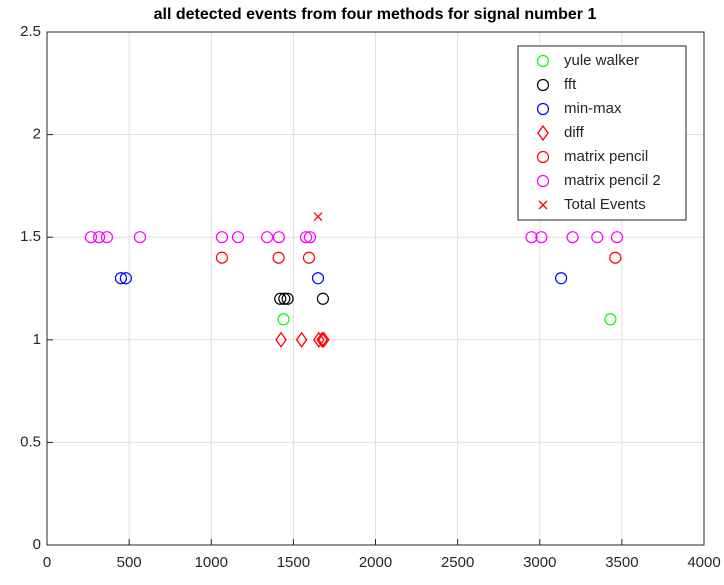 The width and height of the screenshot is (724, 585). Describe the element at coordinates (539, 562) in the screenshot. I see `x-tick-label: 3000` at that location.